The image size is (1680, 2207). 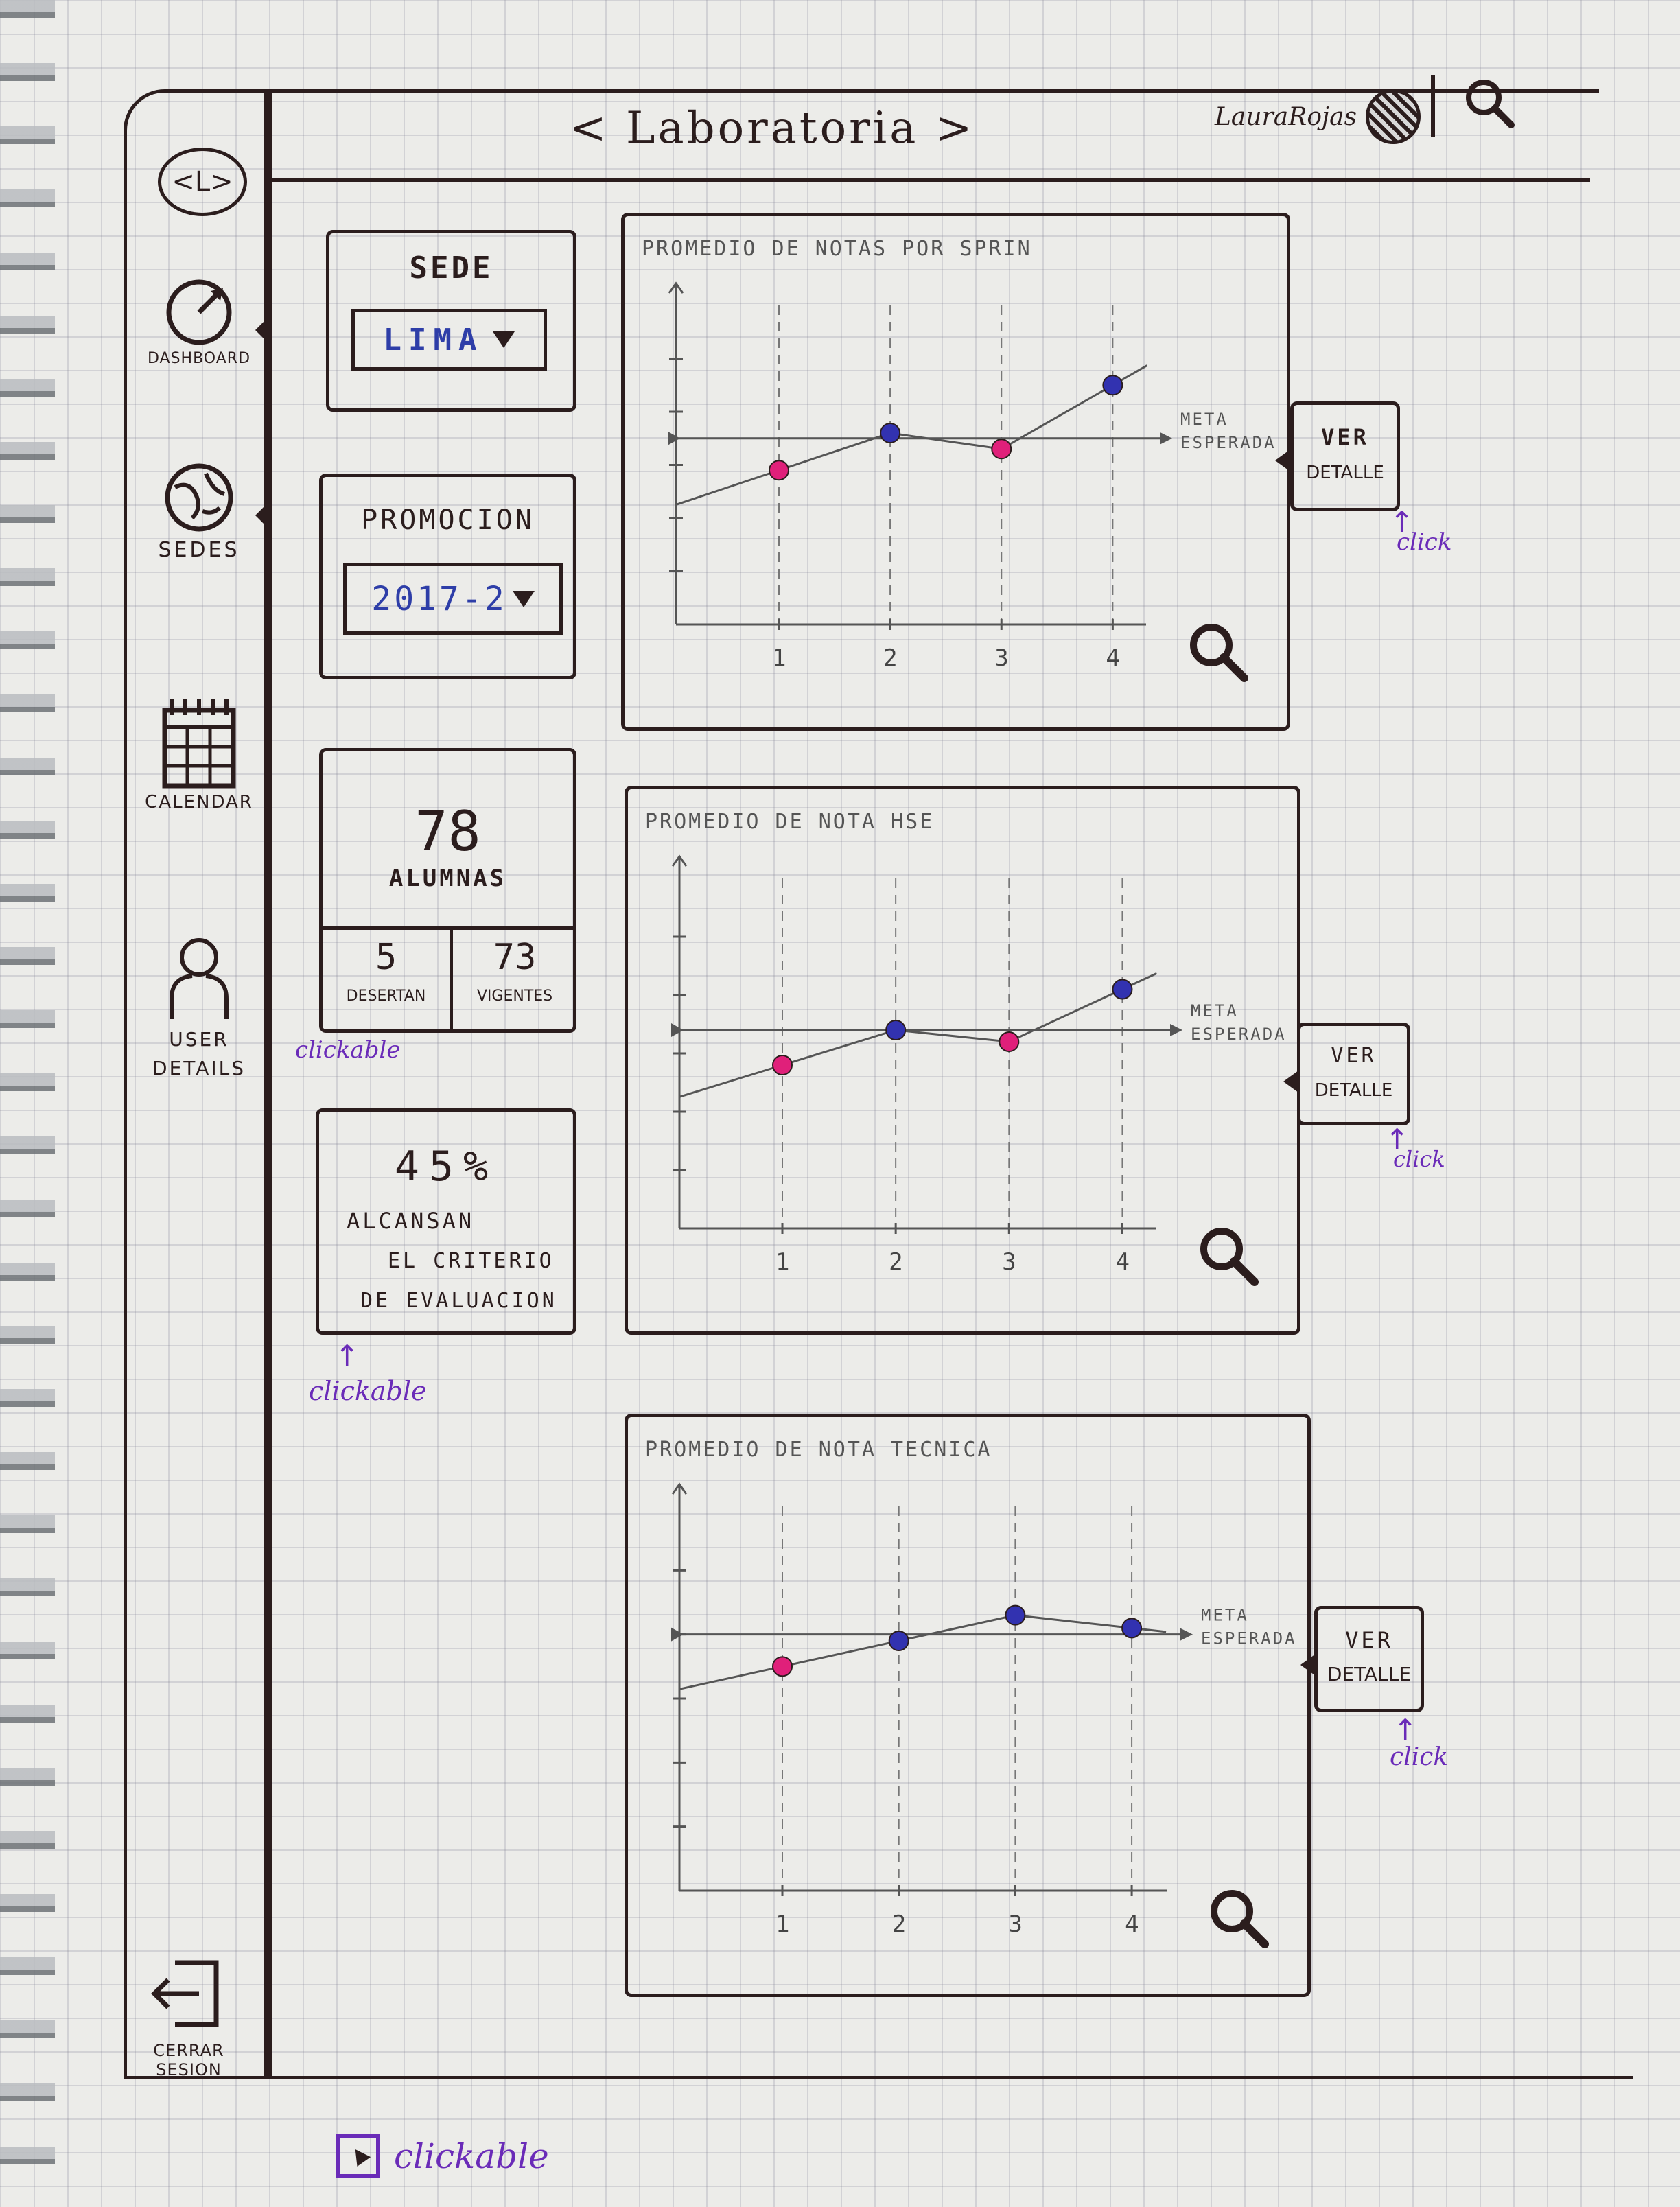 I want to click on sidebar-item-label: DASHBOARD, so click(x=199, y=358).